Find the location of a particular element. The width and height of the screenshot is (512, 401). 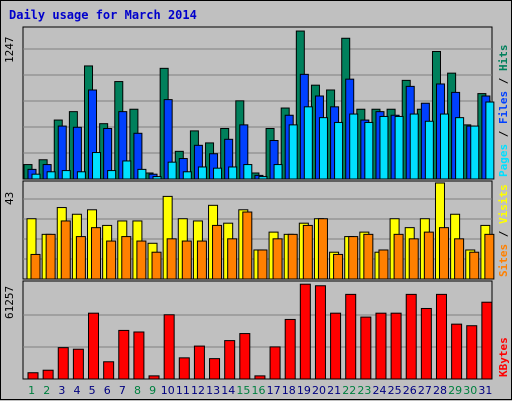

day-label: 23 is located at coordinates (364, 390).